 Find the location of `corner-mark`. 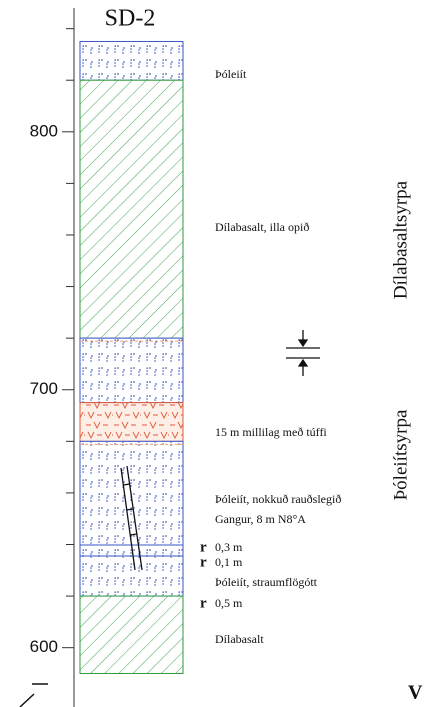

corner-mark is located at coordinates (33, 695).